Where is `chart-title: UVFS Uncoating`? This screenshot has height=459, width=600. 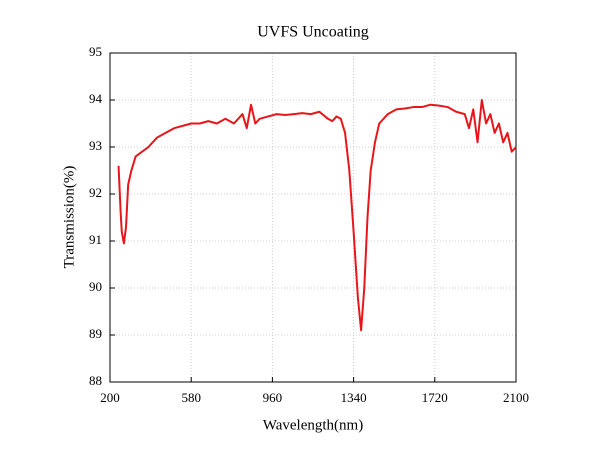
chart-title: UVFS Uncoating is located at coordinates (313, 32).